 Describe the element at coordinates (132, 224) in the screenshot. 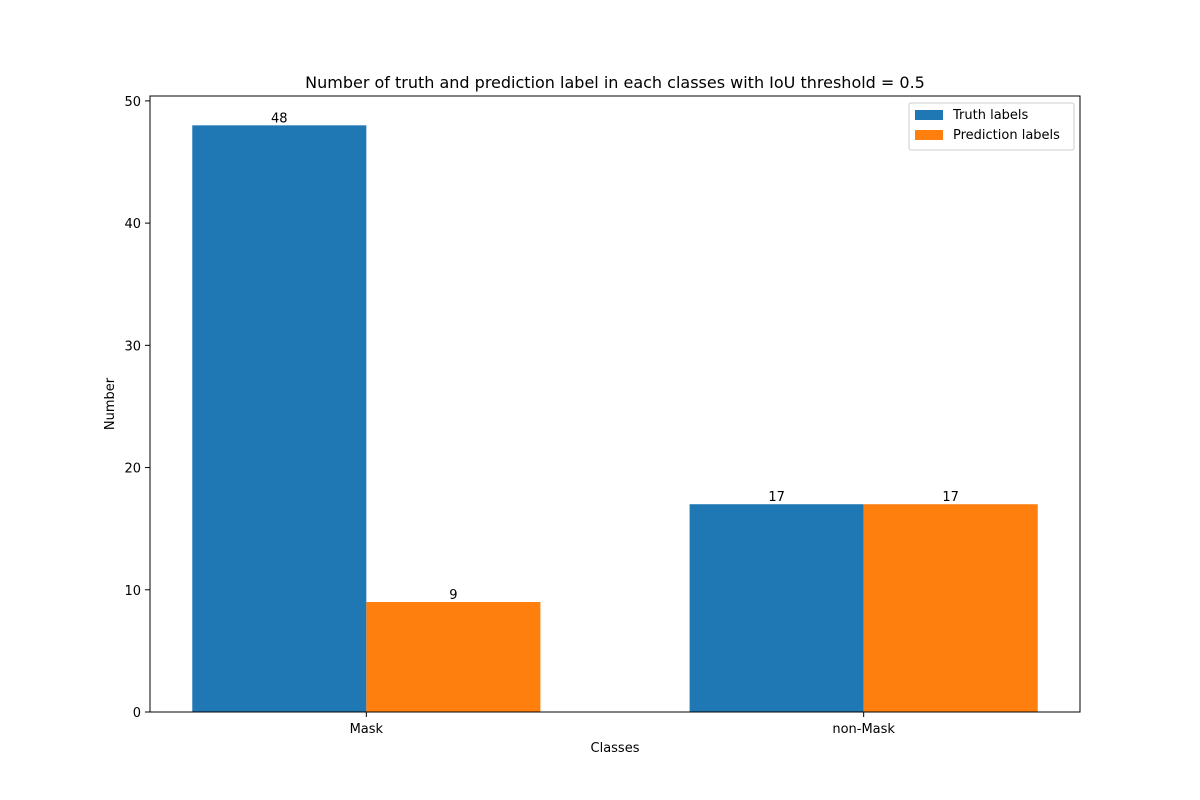

I see `y-tick-label-40: 40` at that location.